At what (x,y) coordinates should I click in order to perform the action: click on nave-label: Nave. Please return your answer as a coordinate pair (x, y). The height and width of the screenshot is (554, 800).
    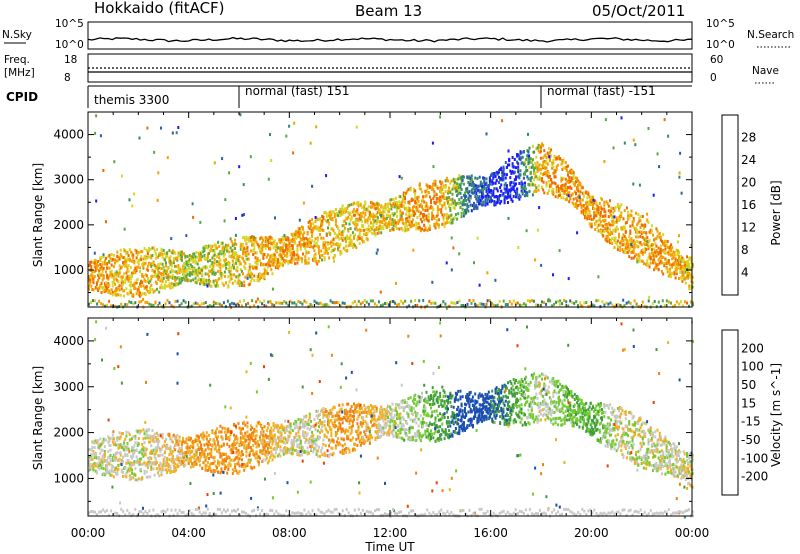
    Looking at the image, I should click on (765, 71).